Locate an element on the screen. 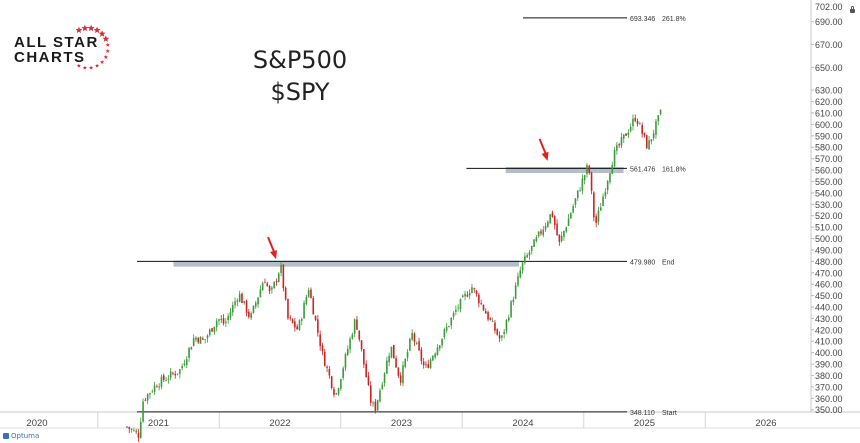 The width and height of the screenshot is (860, 443). logo-line-2: CHARTS is located at coordinates (50, 57).